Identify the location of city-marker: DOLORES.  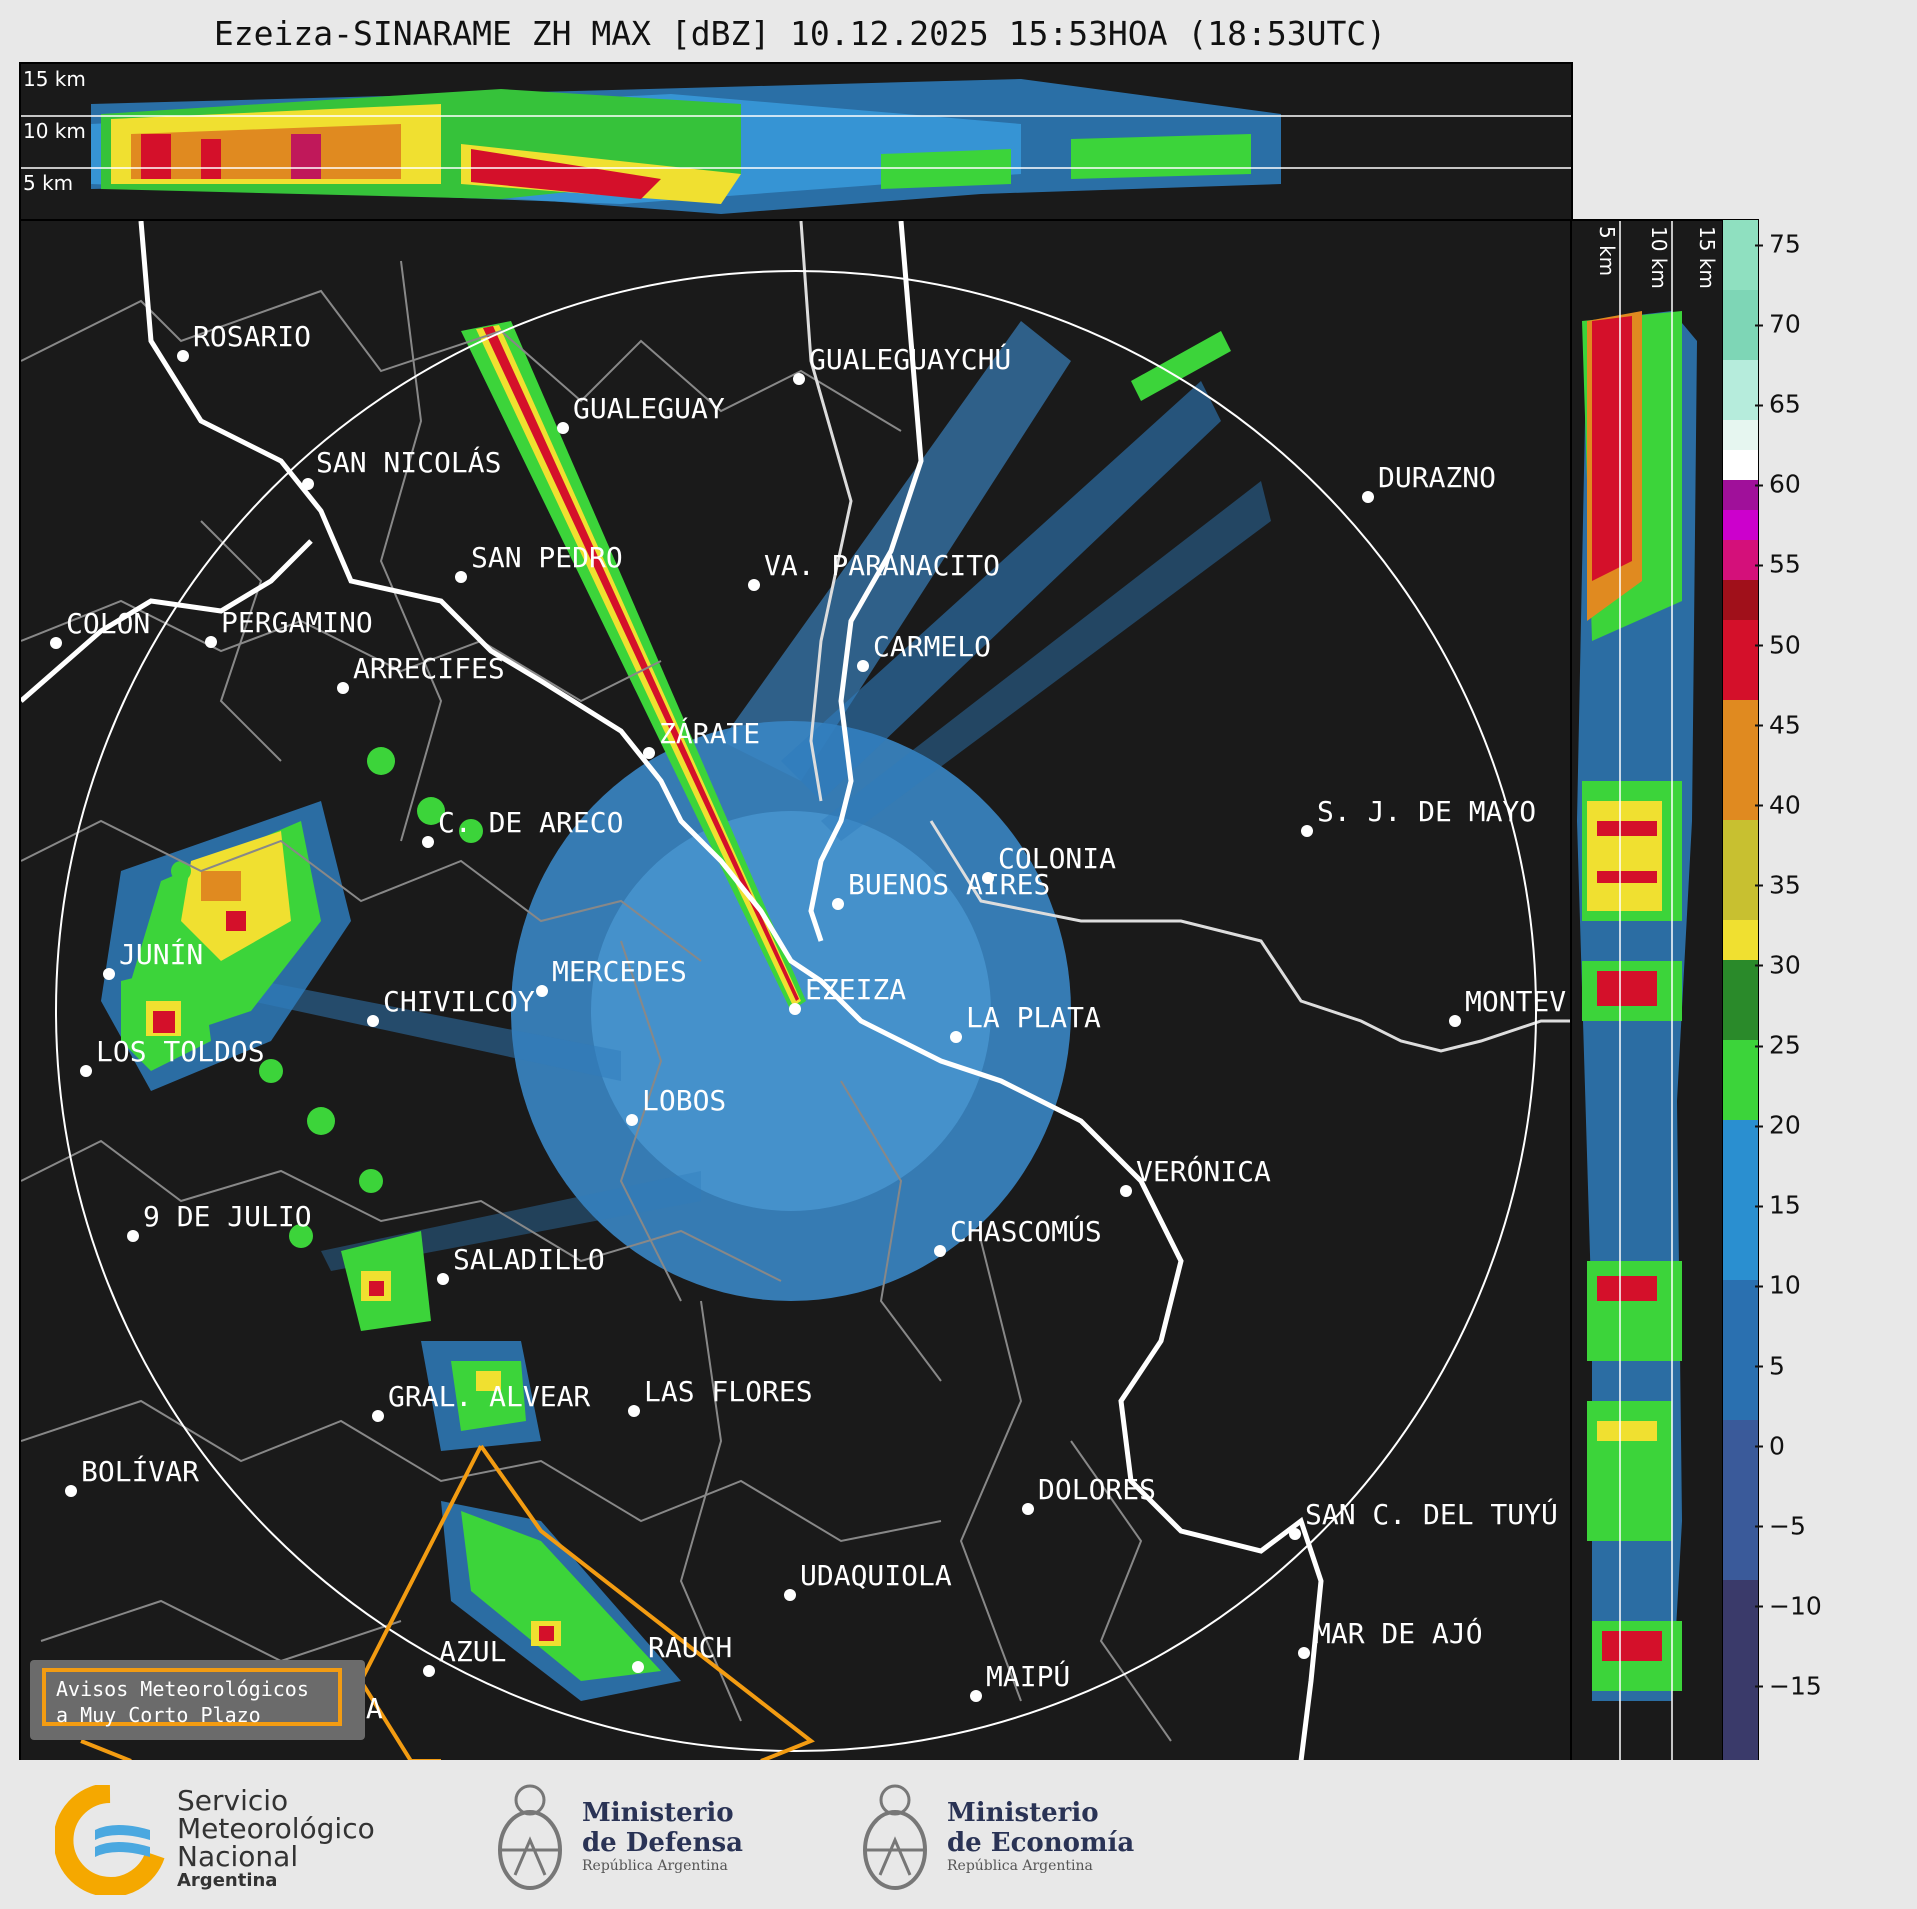
(1089, 1494).